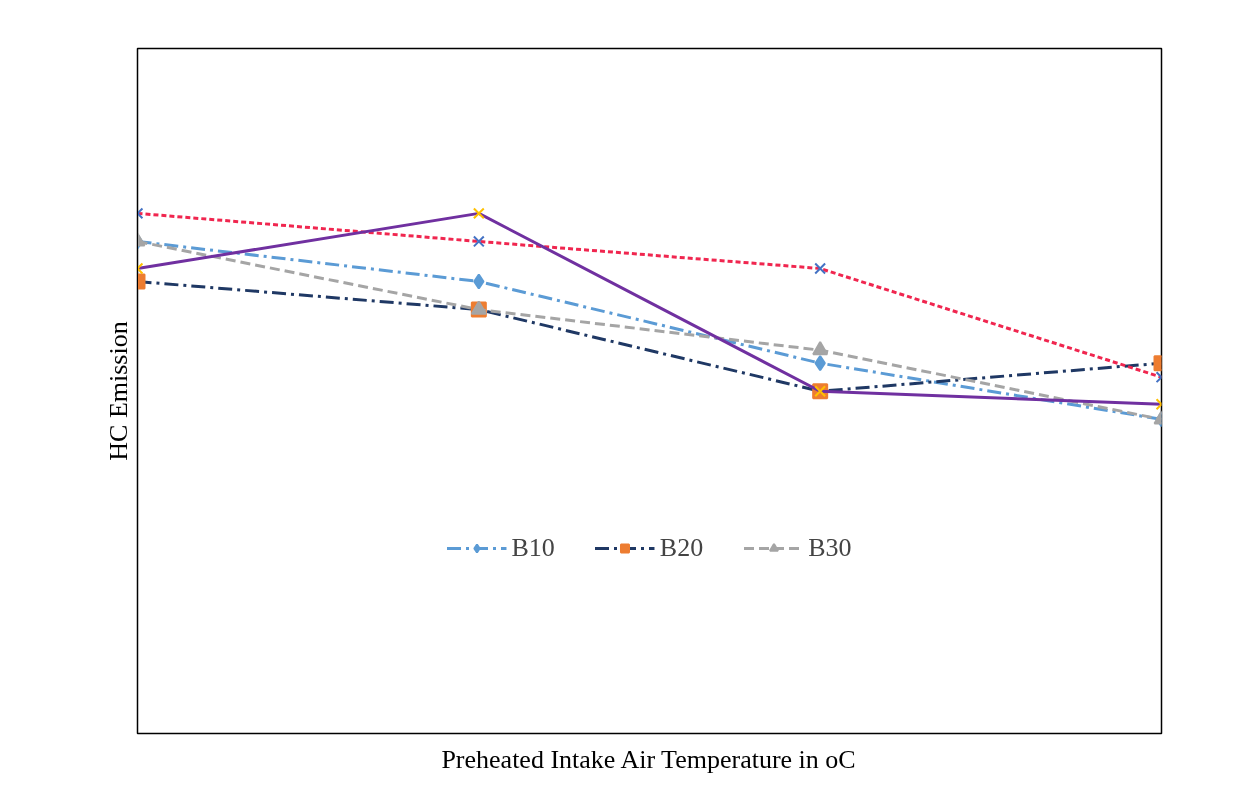 This screenshot has width=1239, height=805. Describe the element at coordinates (830, 548) in the screenshot. I see `legend-label: B30` at that location.